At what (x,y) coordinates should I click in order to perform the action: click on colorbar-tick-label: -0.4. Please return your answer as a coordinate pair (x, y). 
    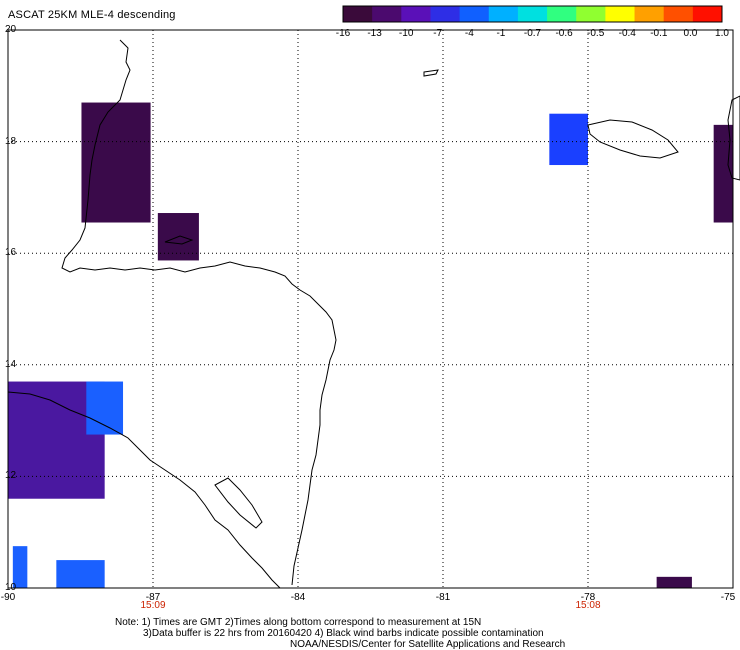
    Looking at the image, I should click on (627, 33).